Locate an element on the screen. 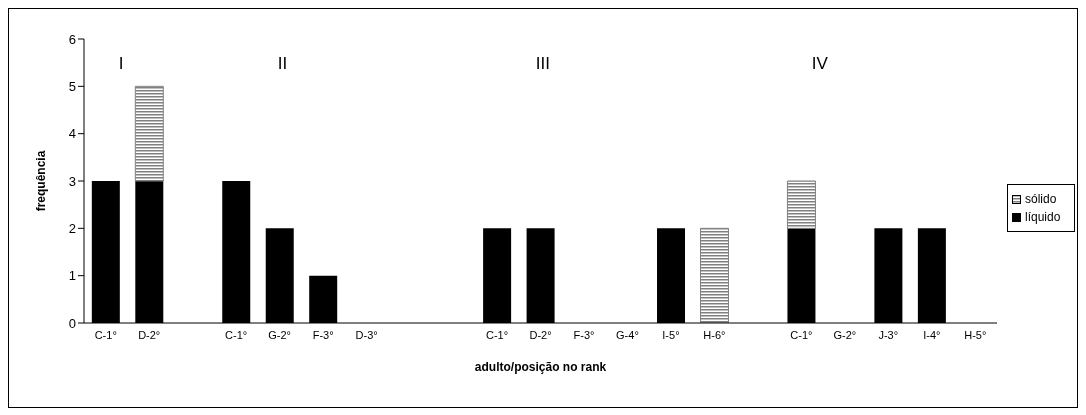 This screenshot has height=415, width=1086. x-tick-label: I-5° is located at coordinates (671, 334).